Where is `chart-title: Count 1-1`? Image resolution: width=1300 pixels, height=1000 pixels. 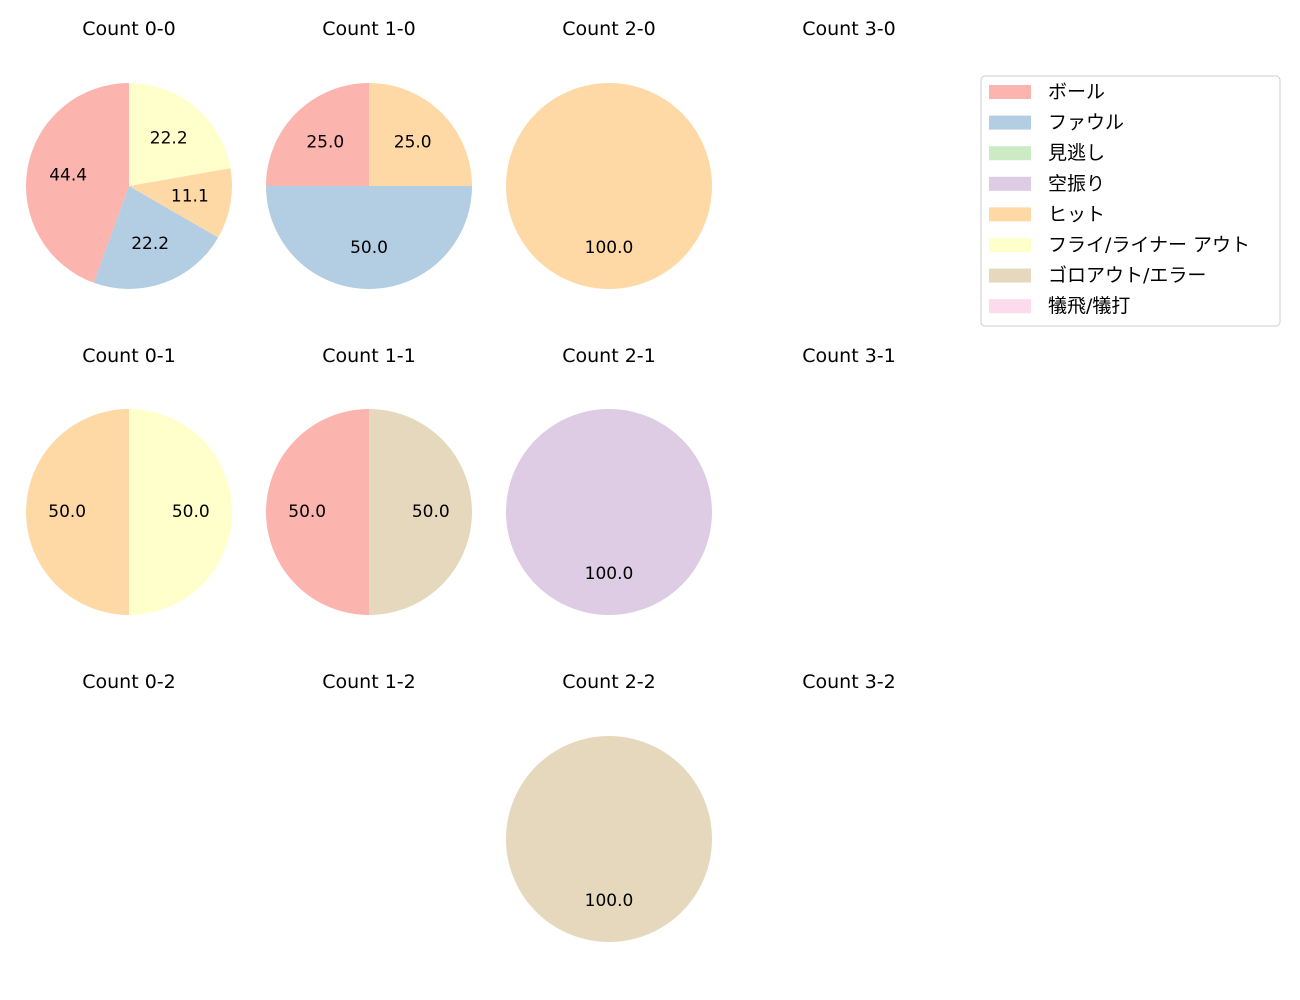 chart-title: Count 1-1 is located at coordinates (369, 356).